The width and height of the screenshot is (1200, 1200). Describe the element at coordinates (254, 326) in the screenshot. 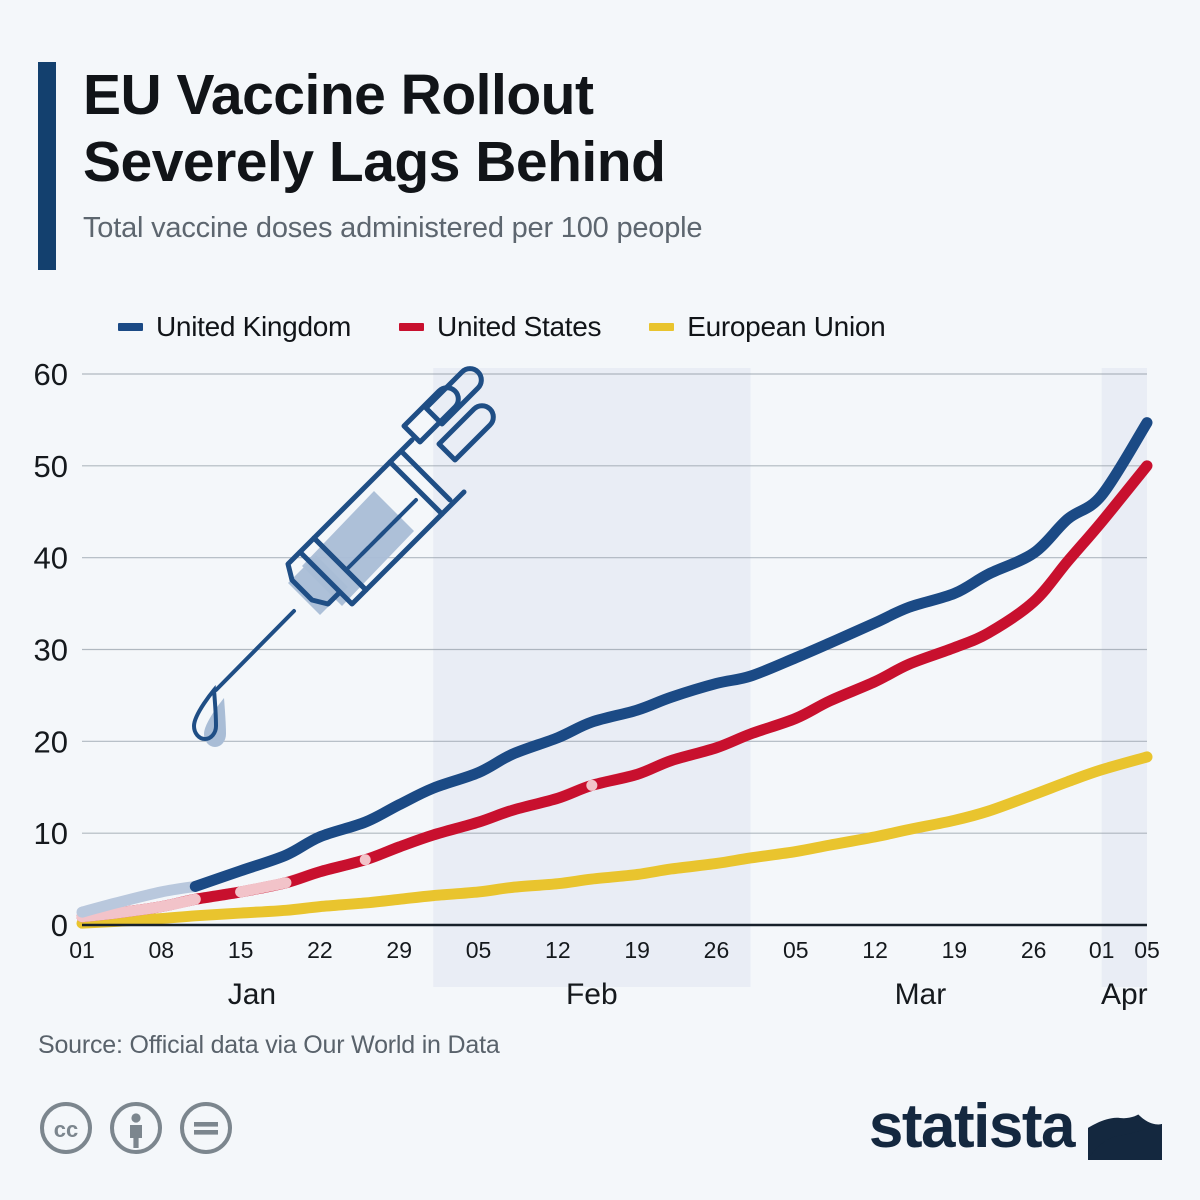

I see `legend-label: United Kingdom` at that location.